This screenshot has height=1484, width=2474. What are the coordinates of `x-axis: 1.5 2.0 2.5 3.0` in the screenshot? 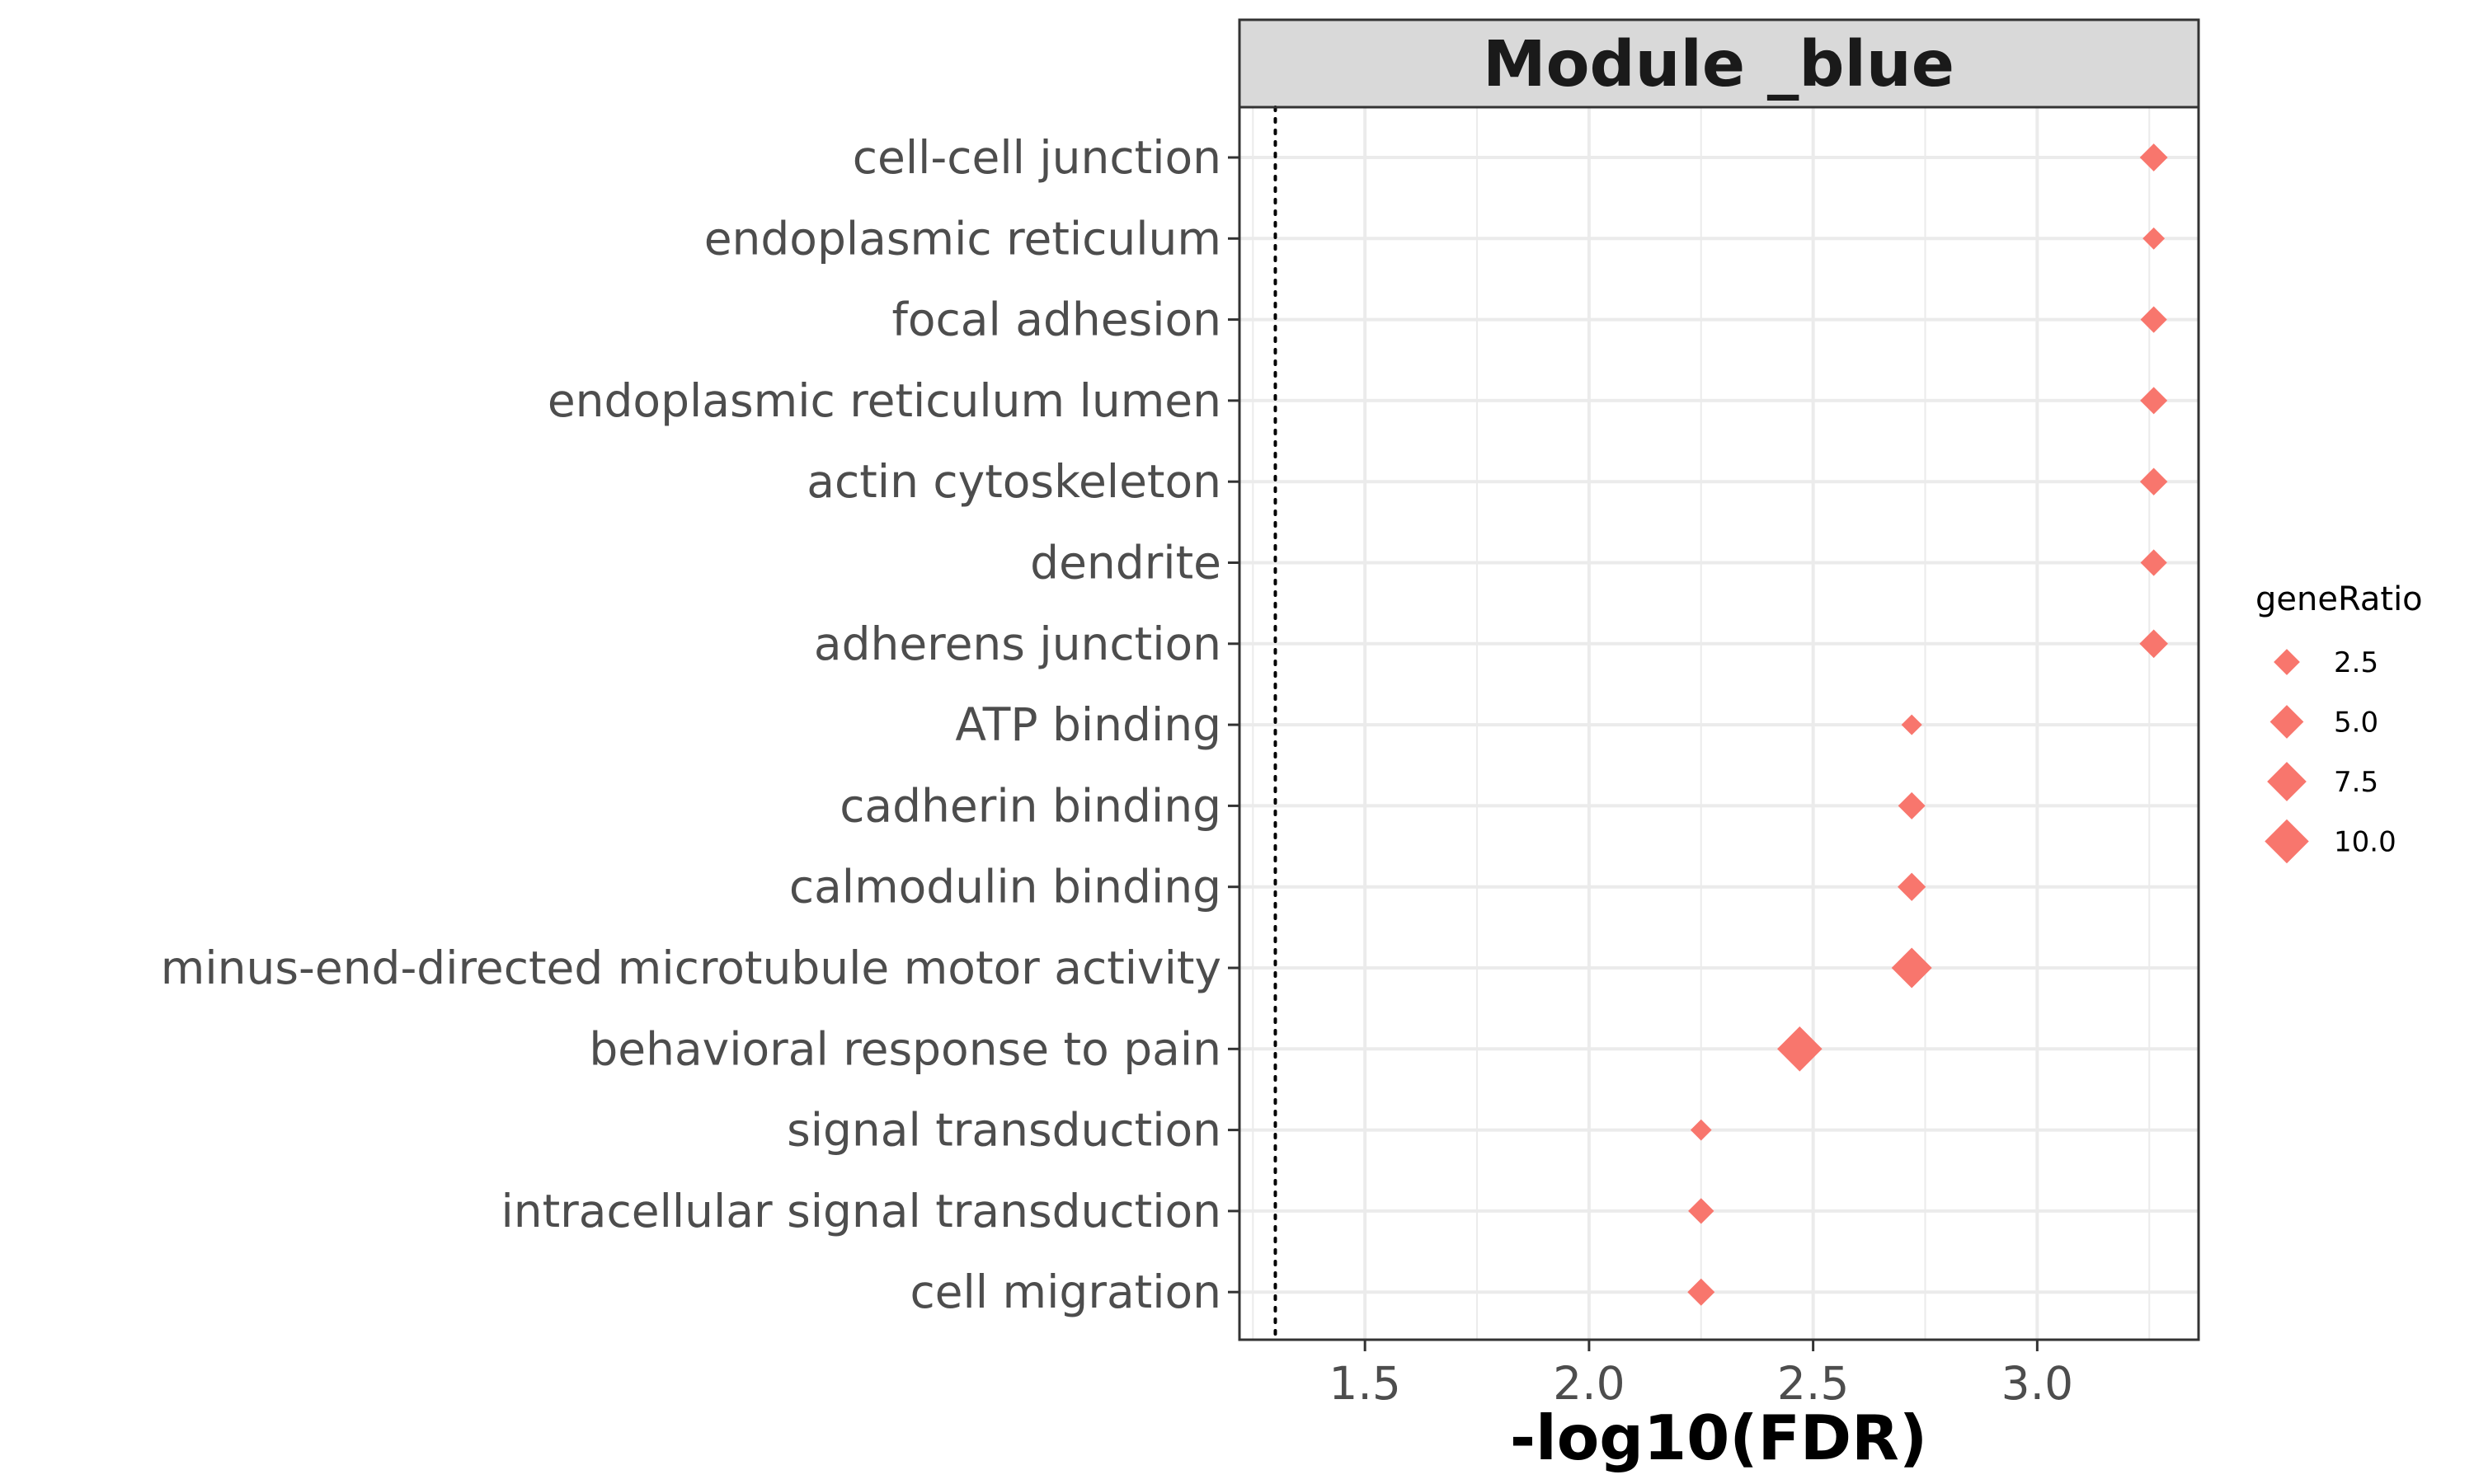 It's located at (1701, 1375).